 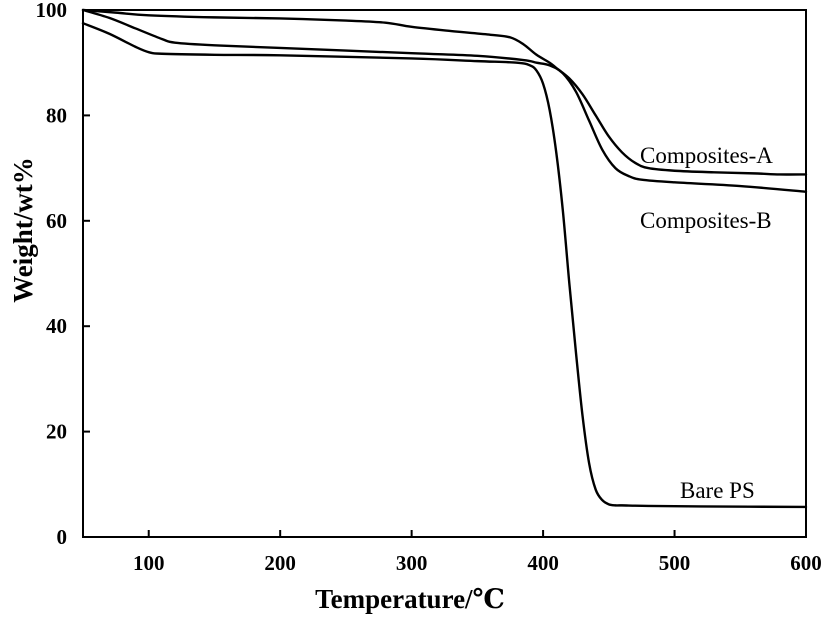 I want to click on x-tick-label-100: 100, so click(x=149, y=563).